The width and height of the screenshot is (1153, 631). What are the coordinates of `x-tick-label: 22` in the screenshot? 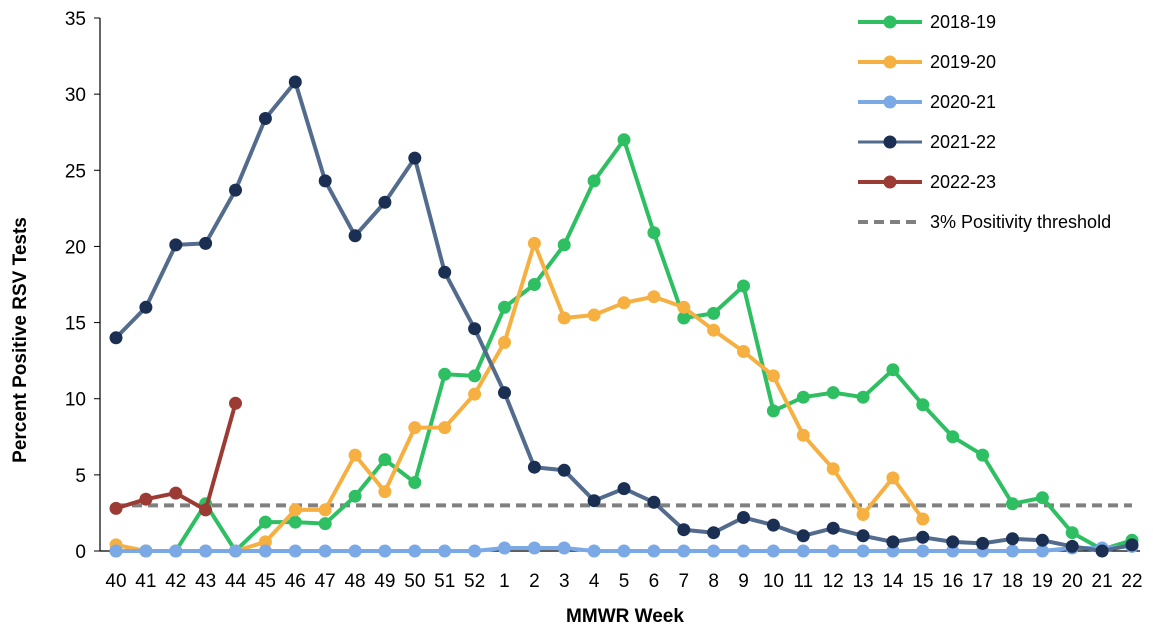 It's located at (1131, 581).